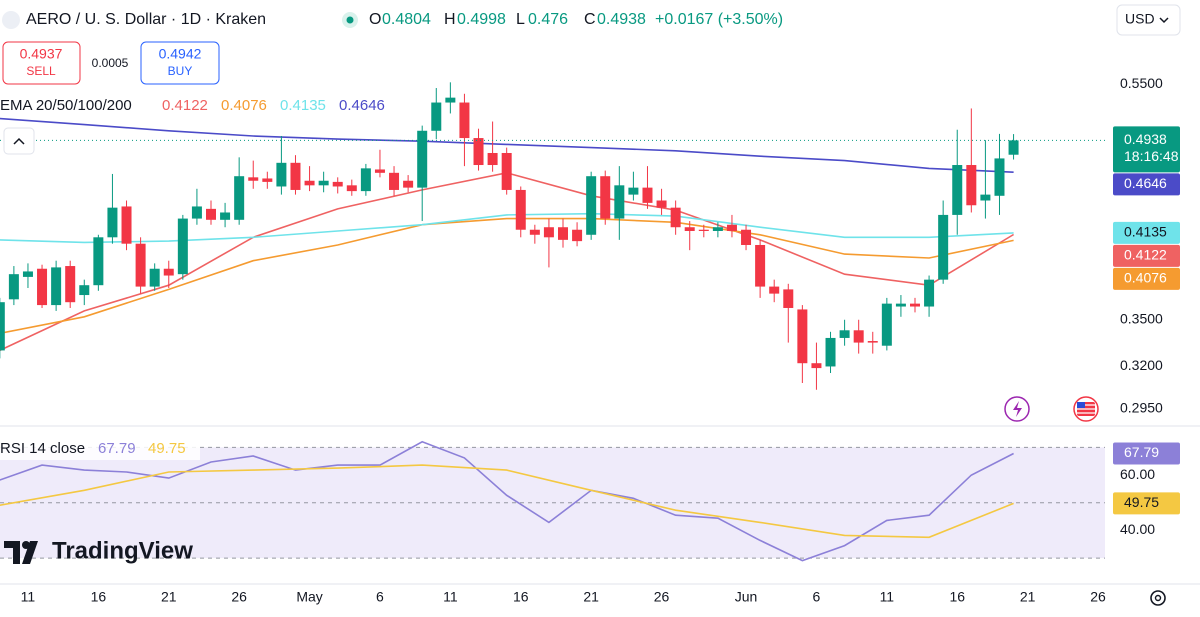 The width and height of the screenshot is (1200, 617). I want to click on buy-button, so click(180, 63).